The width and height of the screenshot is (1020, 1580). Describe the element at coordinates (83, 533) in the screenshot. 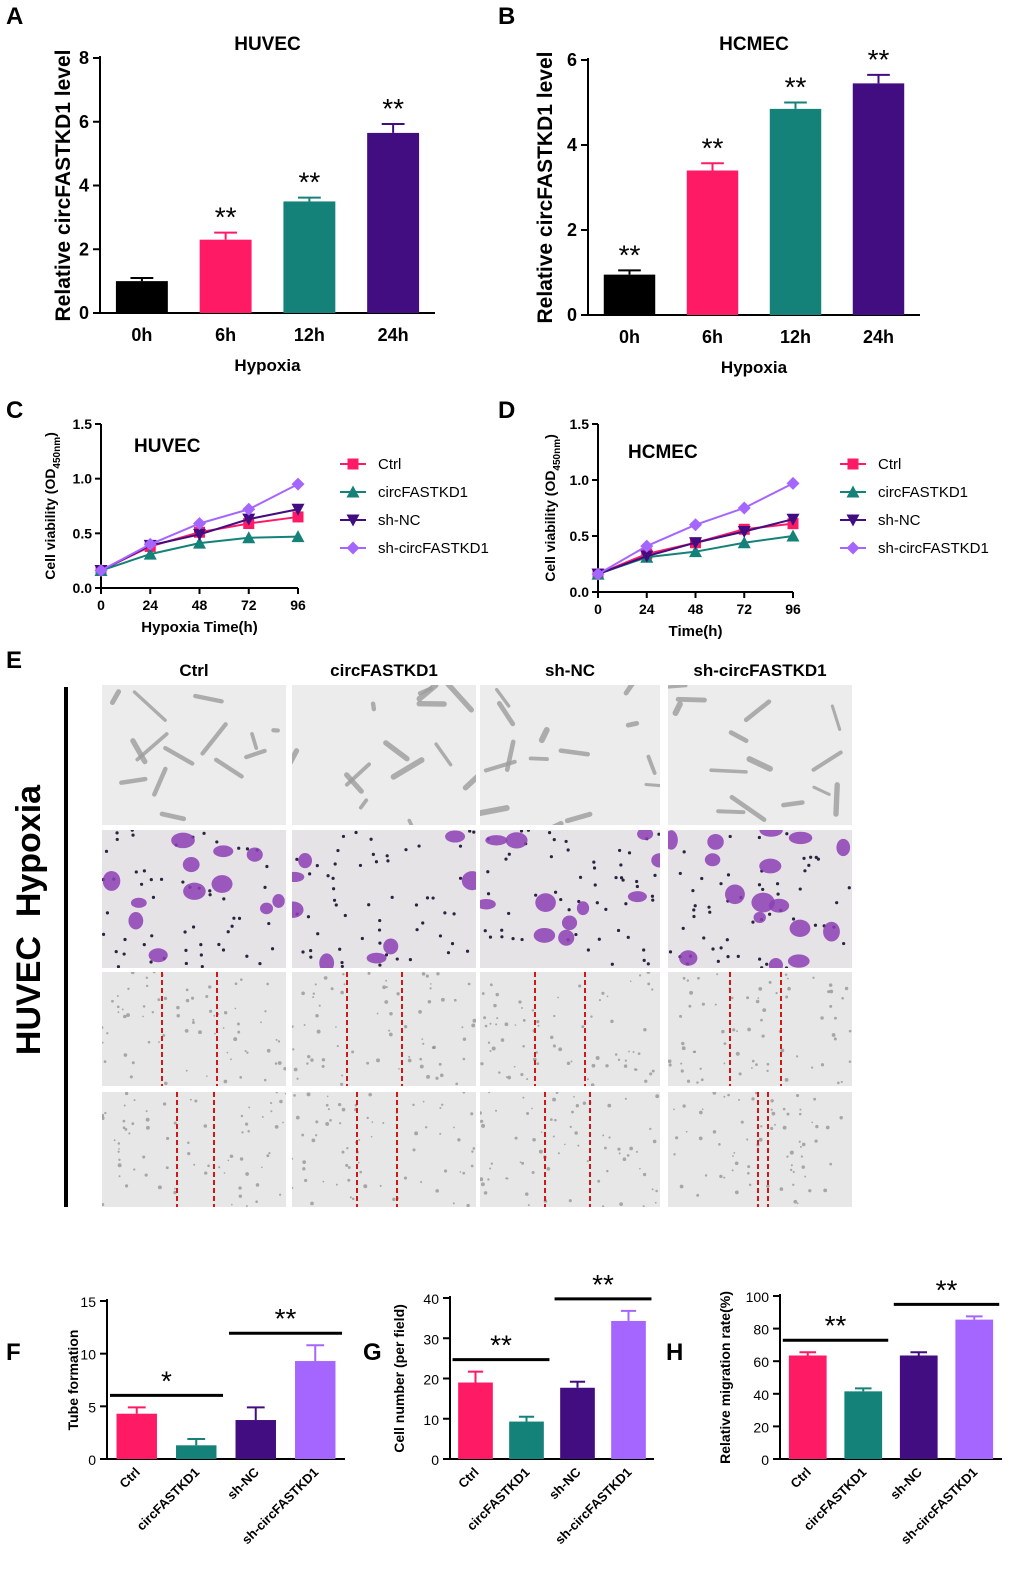

I see `y-tick-label: 0.5` at that location.